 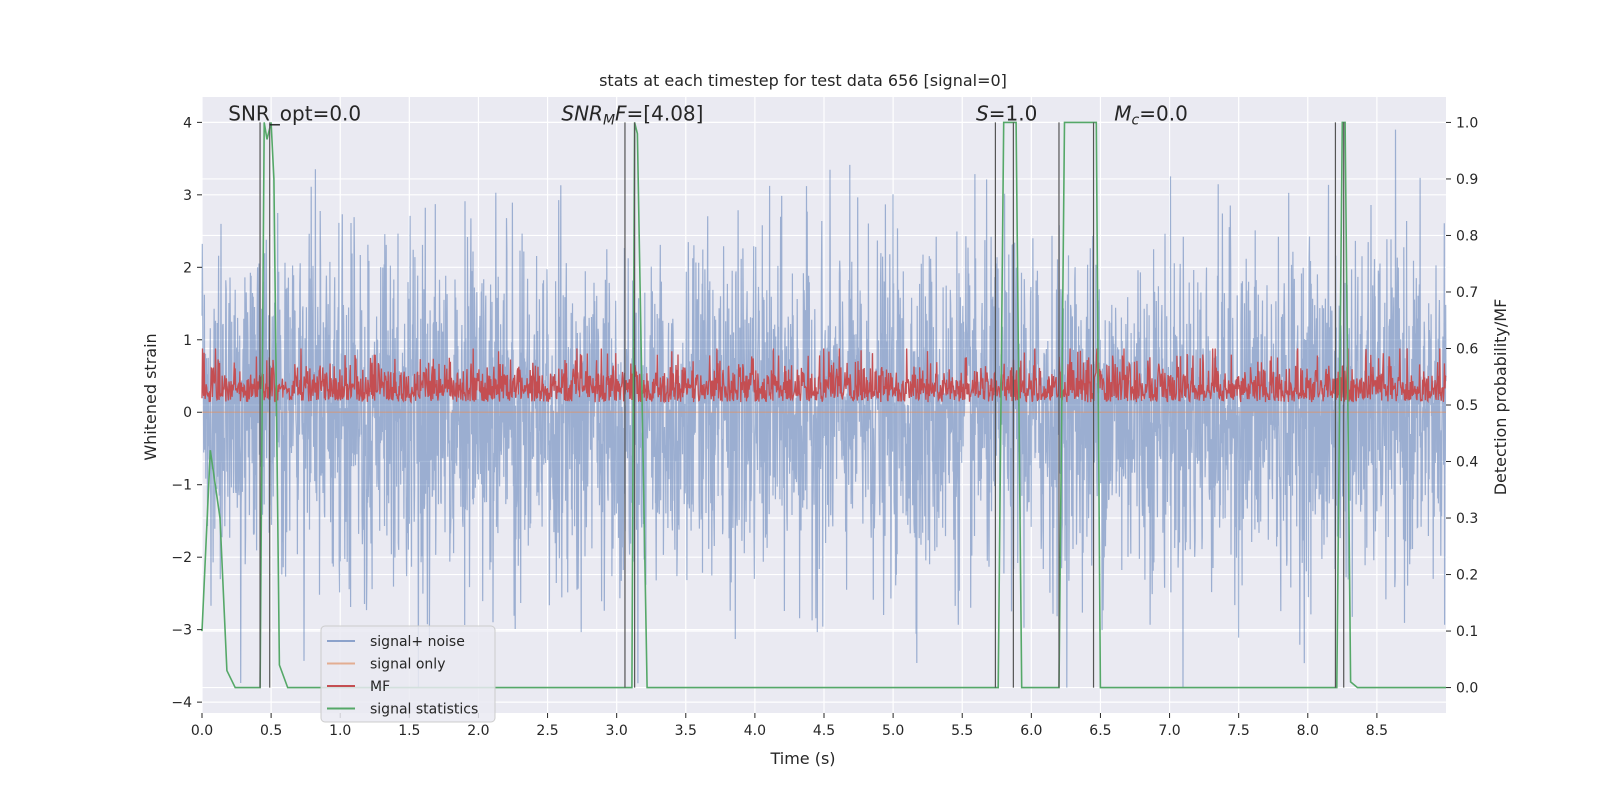 What do you see at coordinates (1467, 123) in the screenshot?
I see `y-tick-label-right: 1.0` at bounding box center [1467, 123].